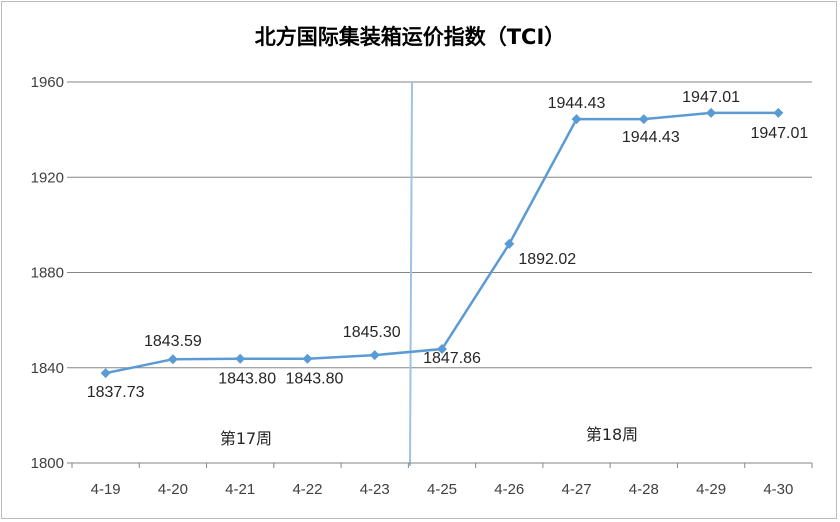 The image size is (840, 522). Describe the element at coordinates (509, 489) in the screenshot. I see `x-tick-label: 4-26` at that location.